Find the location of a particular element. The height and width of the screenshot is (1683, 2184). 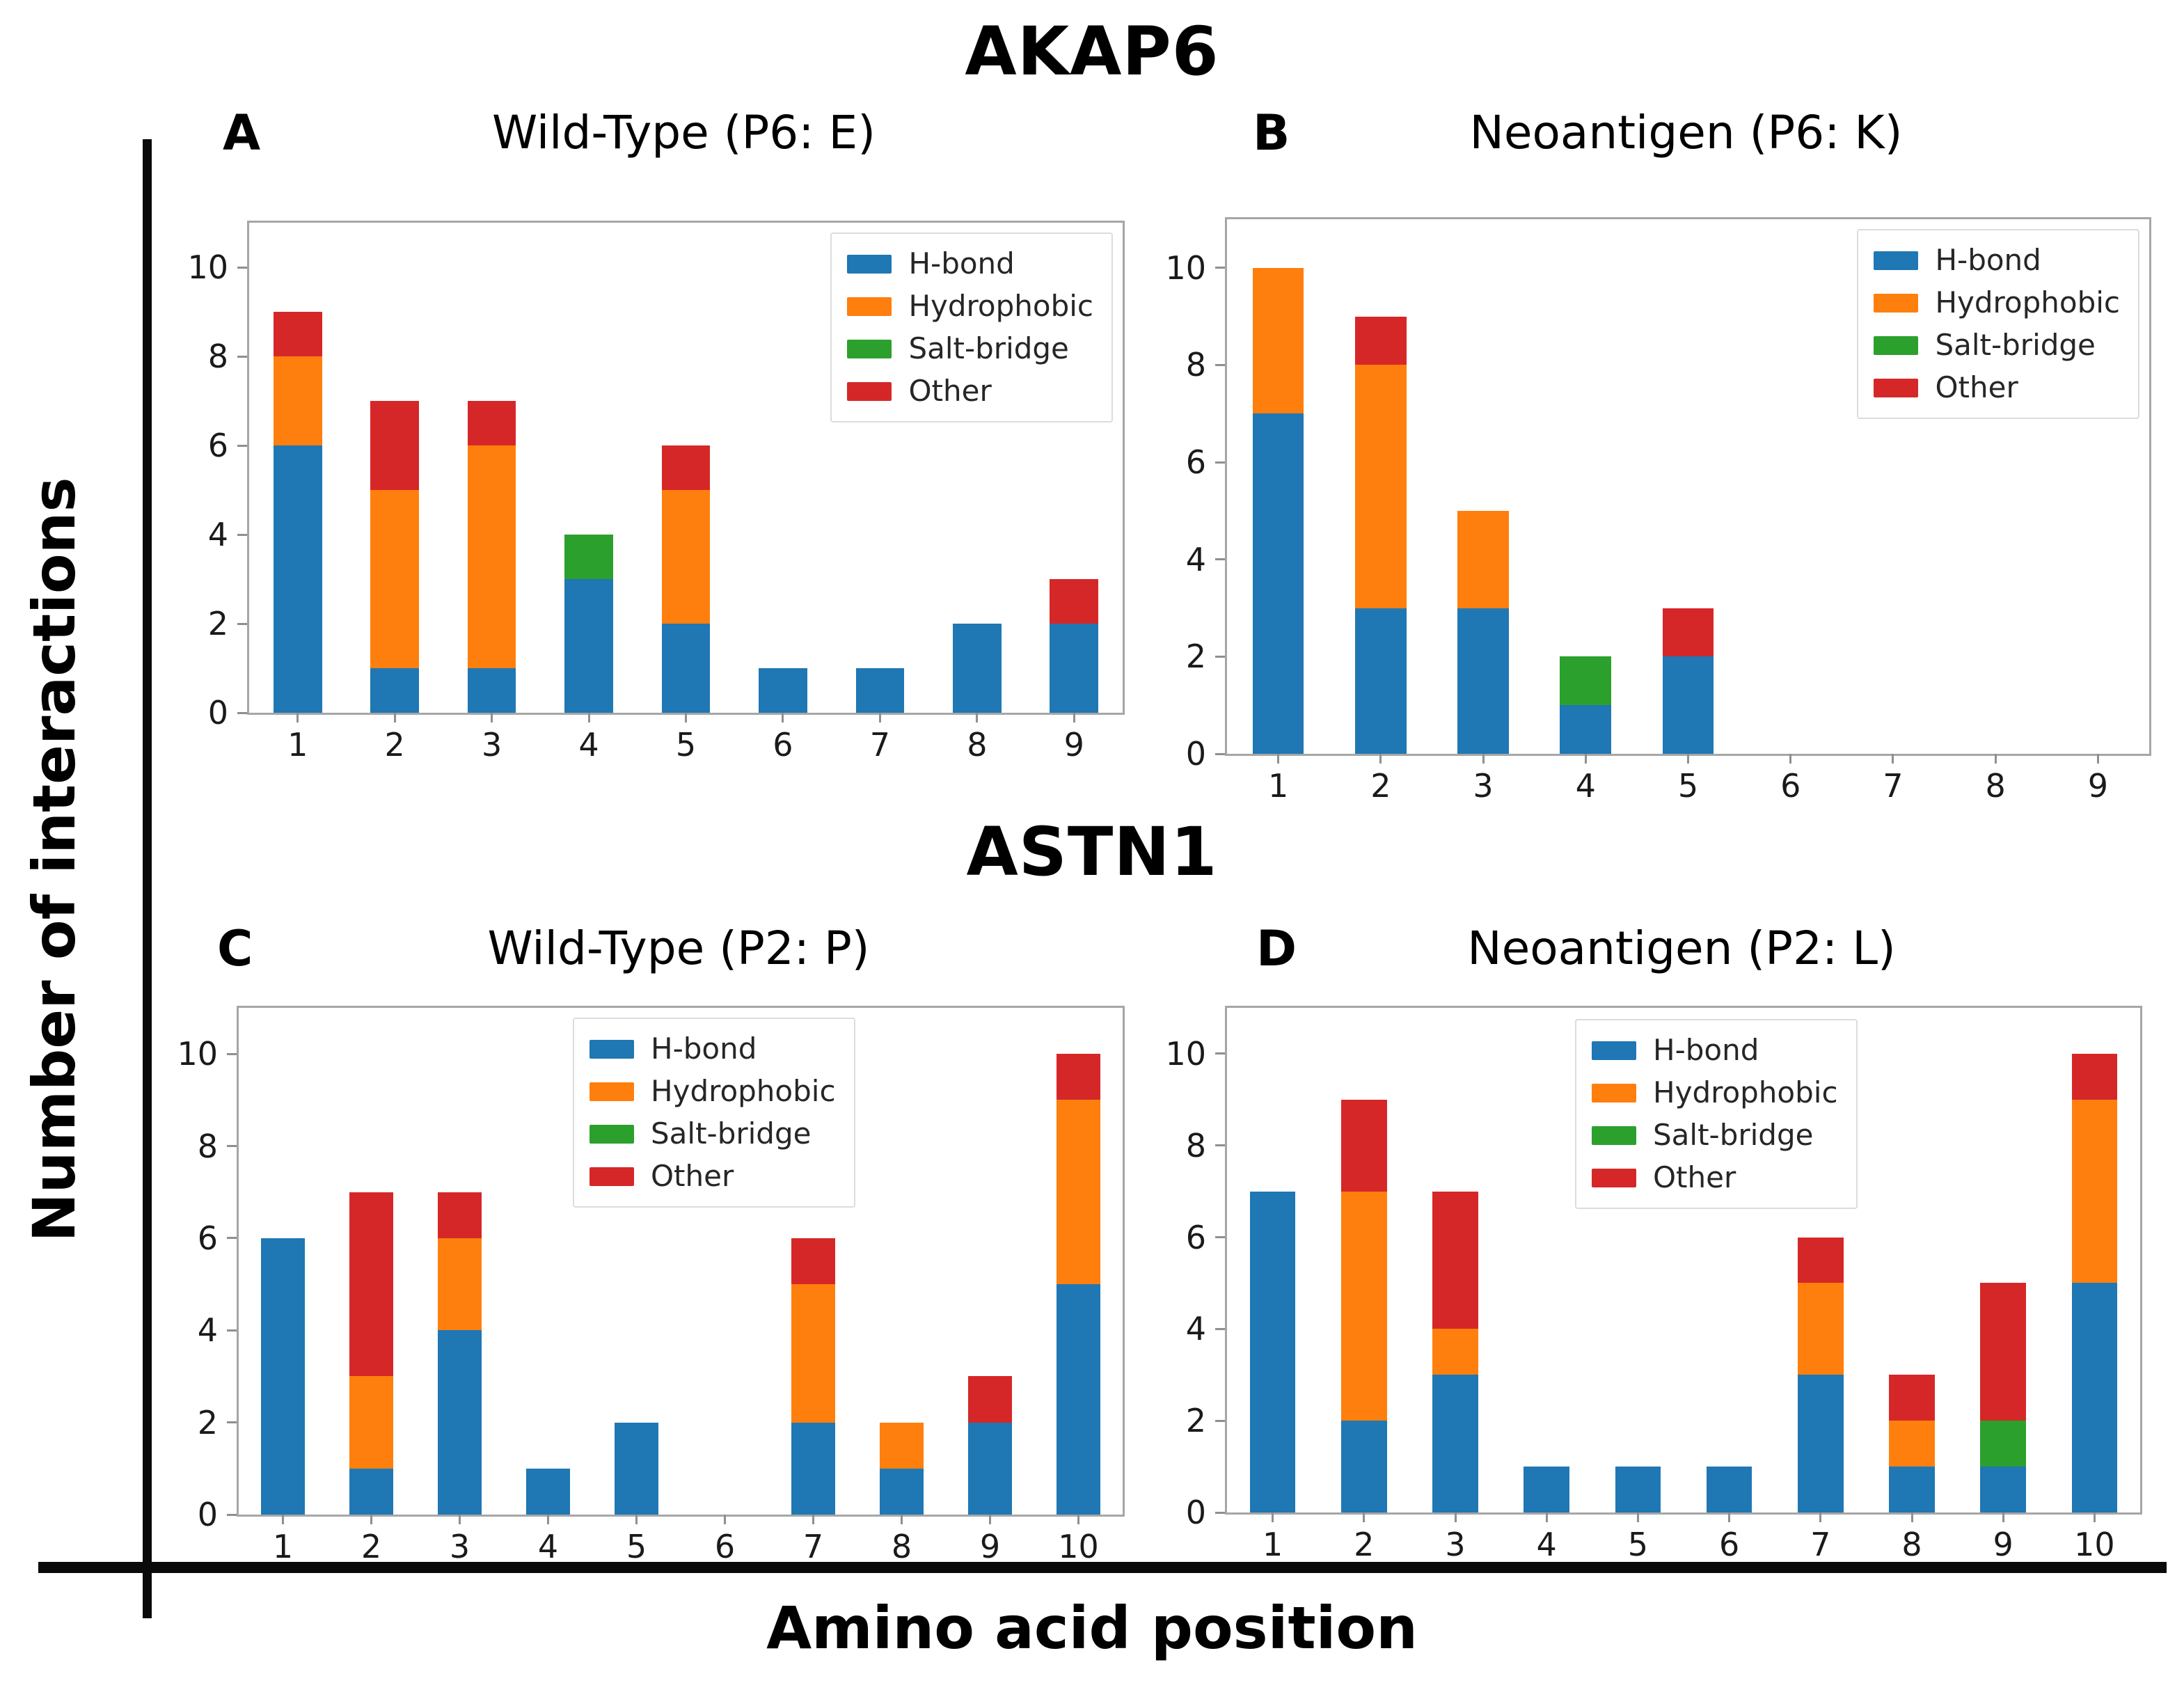

bar-segment-other-pos7 is located at coordinates (813, 1261).